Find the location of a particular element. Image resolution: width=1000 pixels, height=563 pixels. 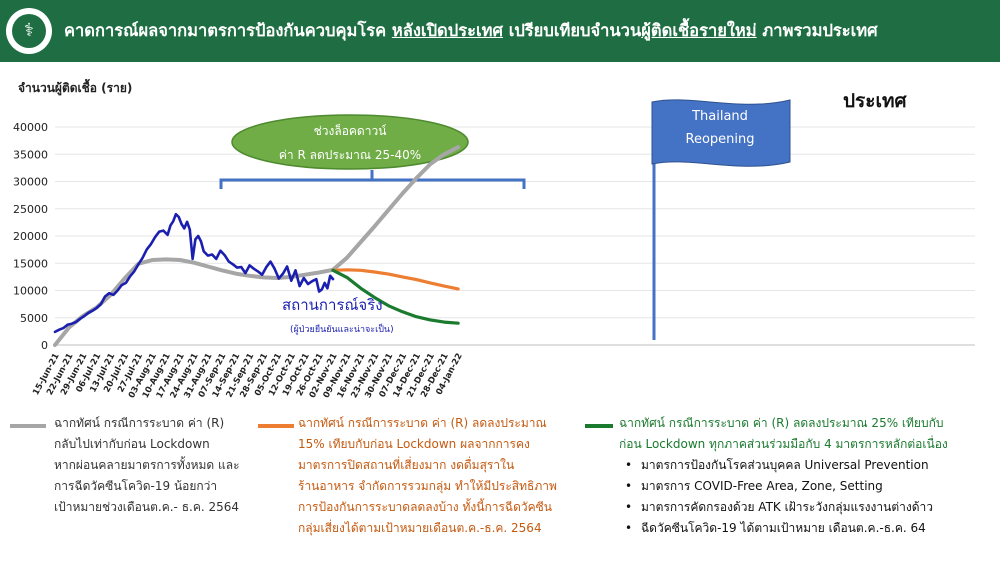

y-tick-label: 35000 is located at coordinates (30, 154).